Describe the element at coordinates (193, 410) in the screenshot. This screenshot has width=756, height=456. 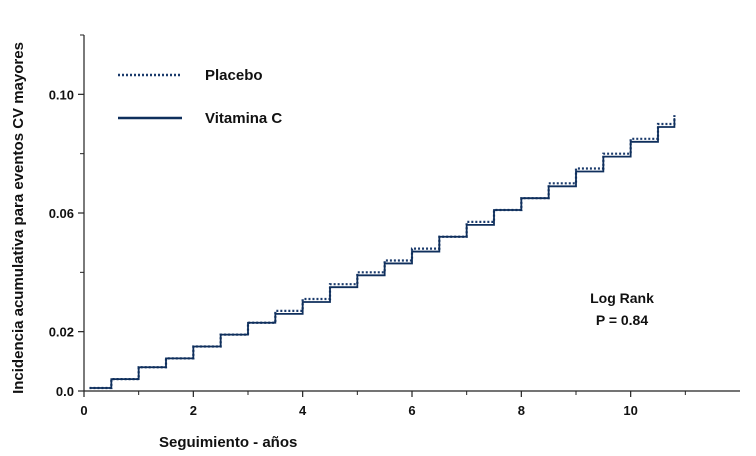
I see `x-tick-label: 2` at that location.